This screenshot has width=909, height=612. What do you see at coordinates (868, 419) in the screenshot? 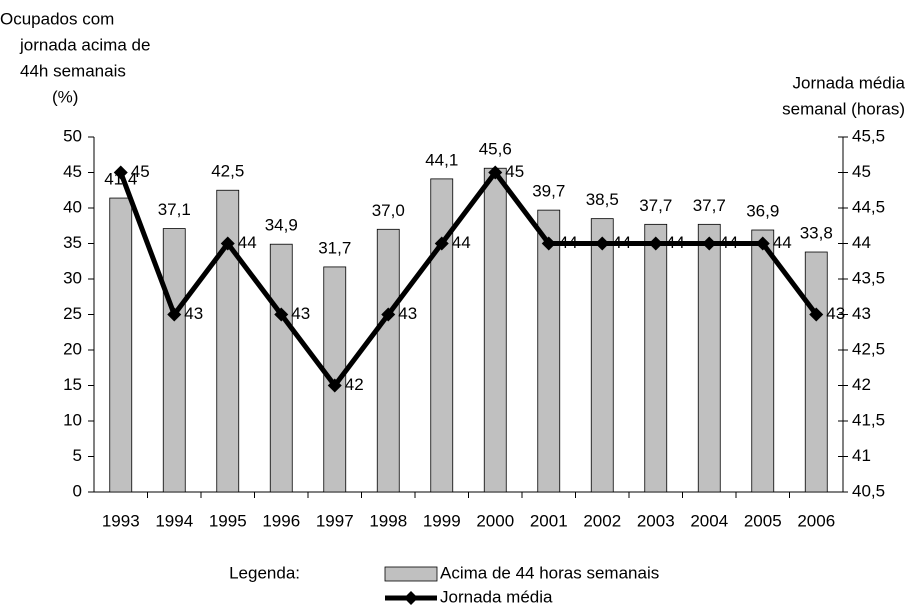
I see `y2-tick-label: 41,5` at bounding box center [868, 419].